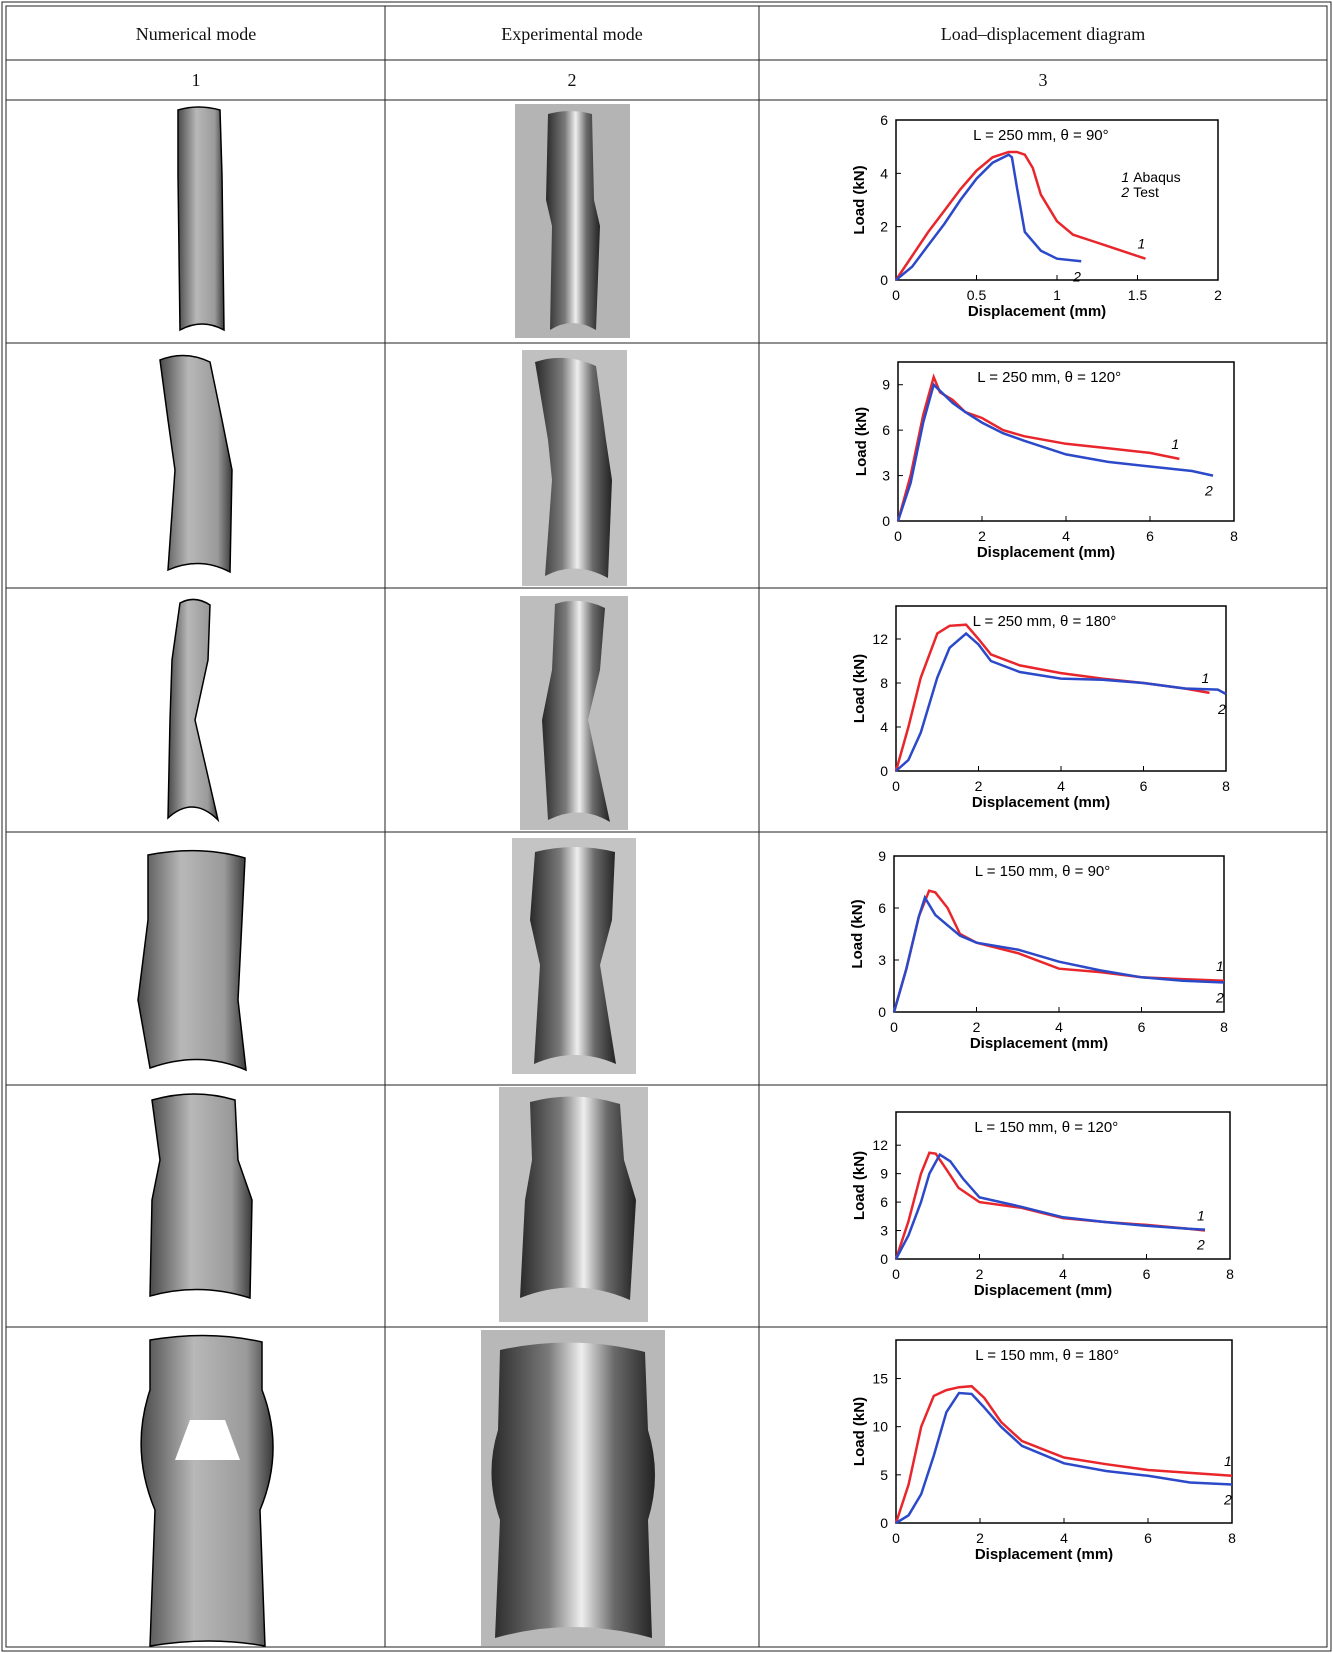  Describe the element at coordinates (1138, 295) in the screenshot. I see `x-tick-label: 1.5` at that location.